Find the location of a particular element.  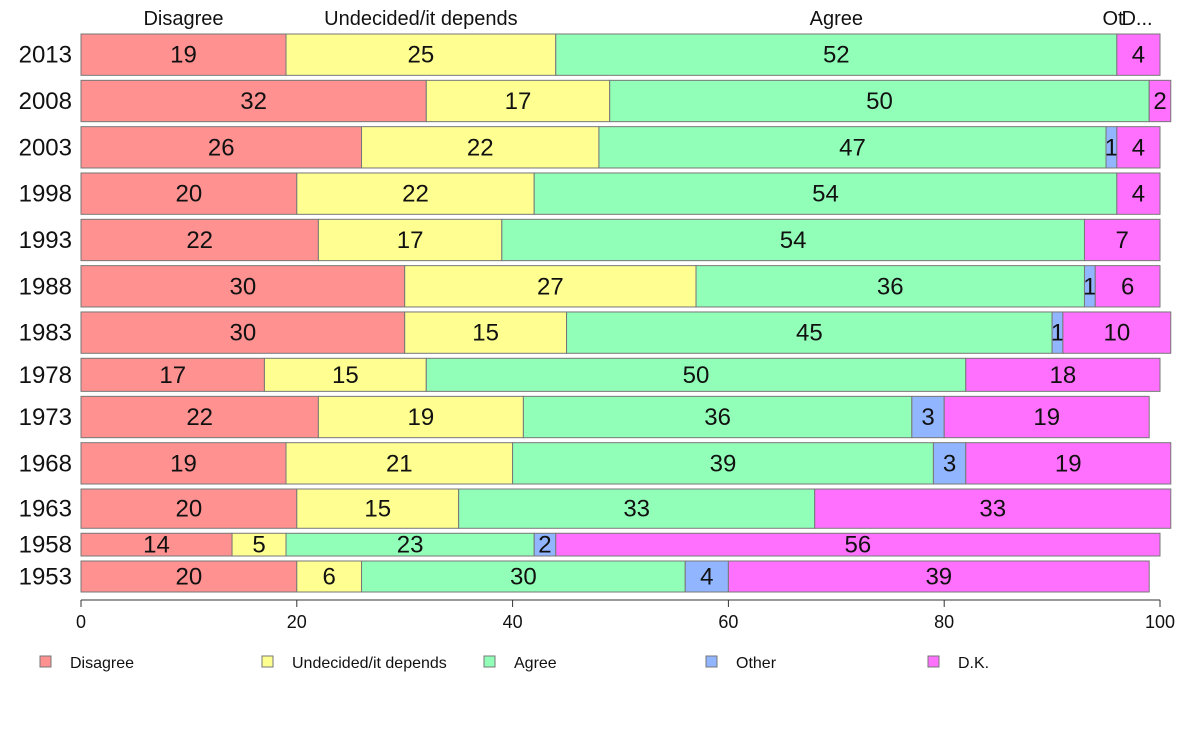

bar-segment-d-k--1988 is located at coordinates (1127, 286).